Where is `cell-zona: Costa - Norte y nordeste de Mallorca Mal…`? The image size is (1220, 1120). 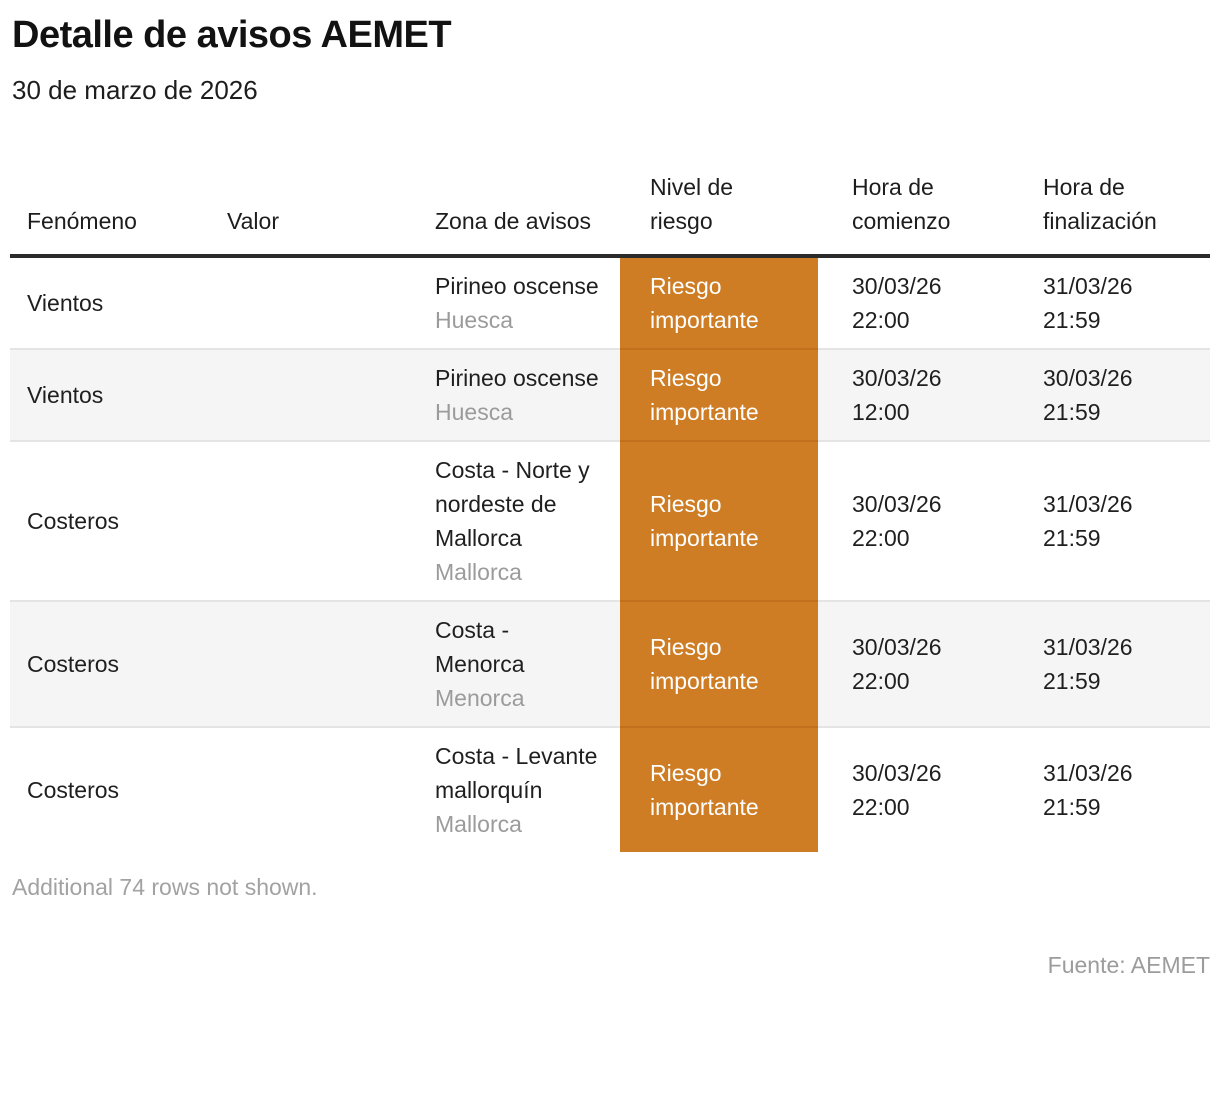
cell-zona: Costa - Norte y nordeste de Mallorca Mal… is located at coordinates (527, 520).